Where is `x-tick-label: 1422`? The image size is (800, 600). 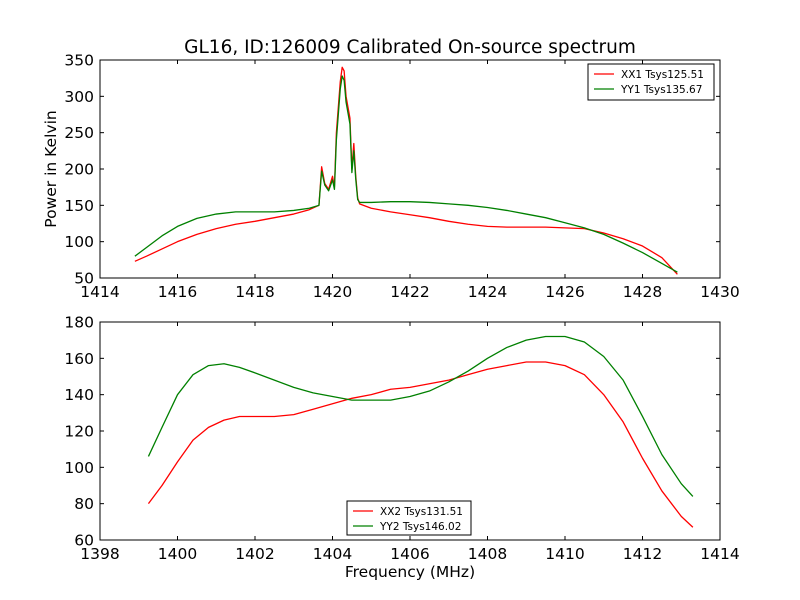 x-tick-label: 1422 is located at coordinates (409, 292).